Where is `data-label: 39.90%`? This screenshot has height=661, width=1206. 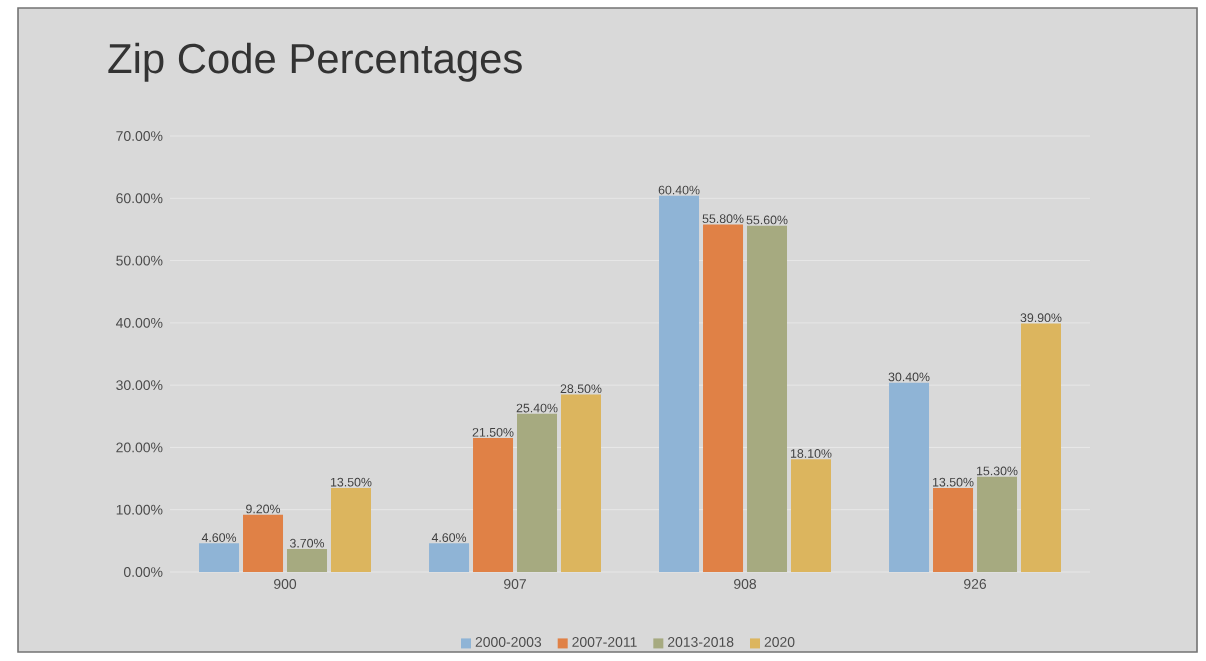 data-label: 39.90% is located at coordinates (1041, 318).